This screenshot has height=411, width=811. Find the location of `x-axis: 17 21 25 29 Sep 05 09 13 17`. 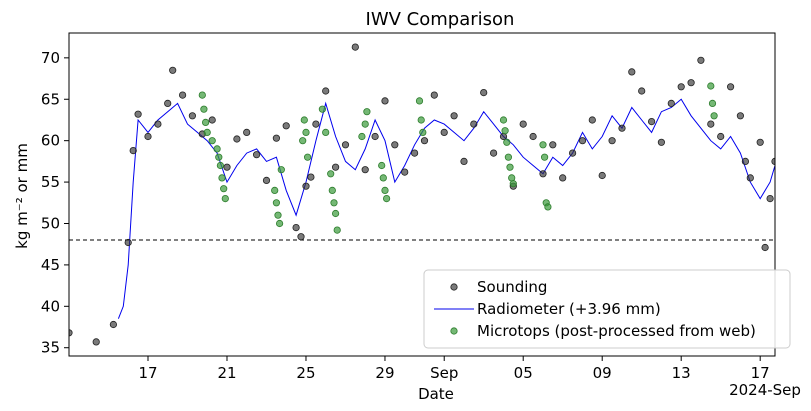

x-axis: 17 21 25 29 Sep 05 09 13 17 is located at coordinates (454, 369).